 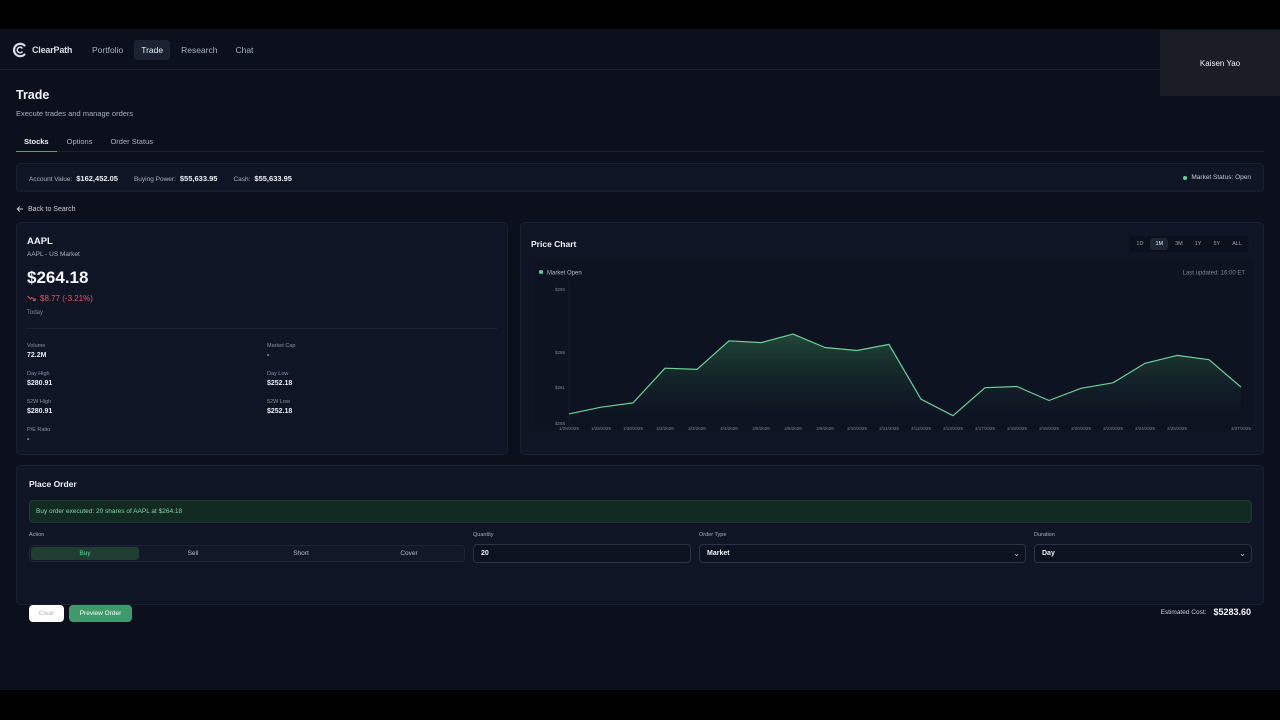 What do you see at coordinates (718, 553) in the screenshot?
I see `order-type-value: Market` at bounding box center [718, 553].